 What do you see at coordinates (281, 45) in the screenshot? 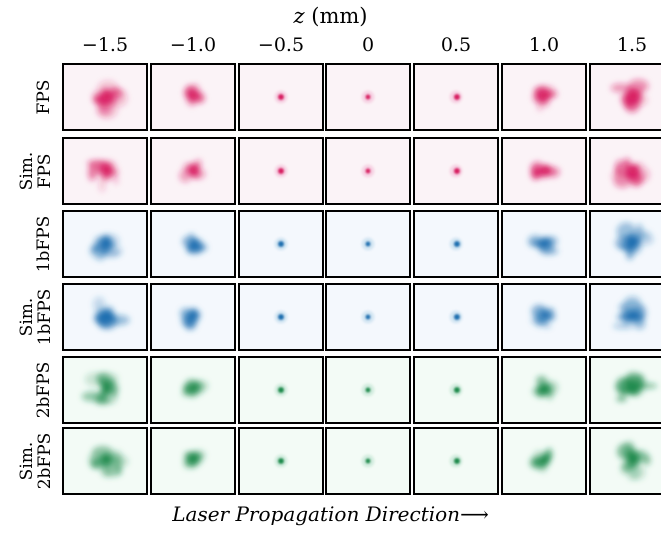
I see `column-label: −0.5` at bounding box center [281, 45].